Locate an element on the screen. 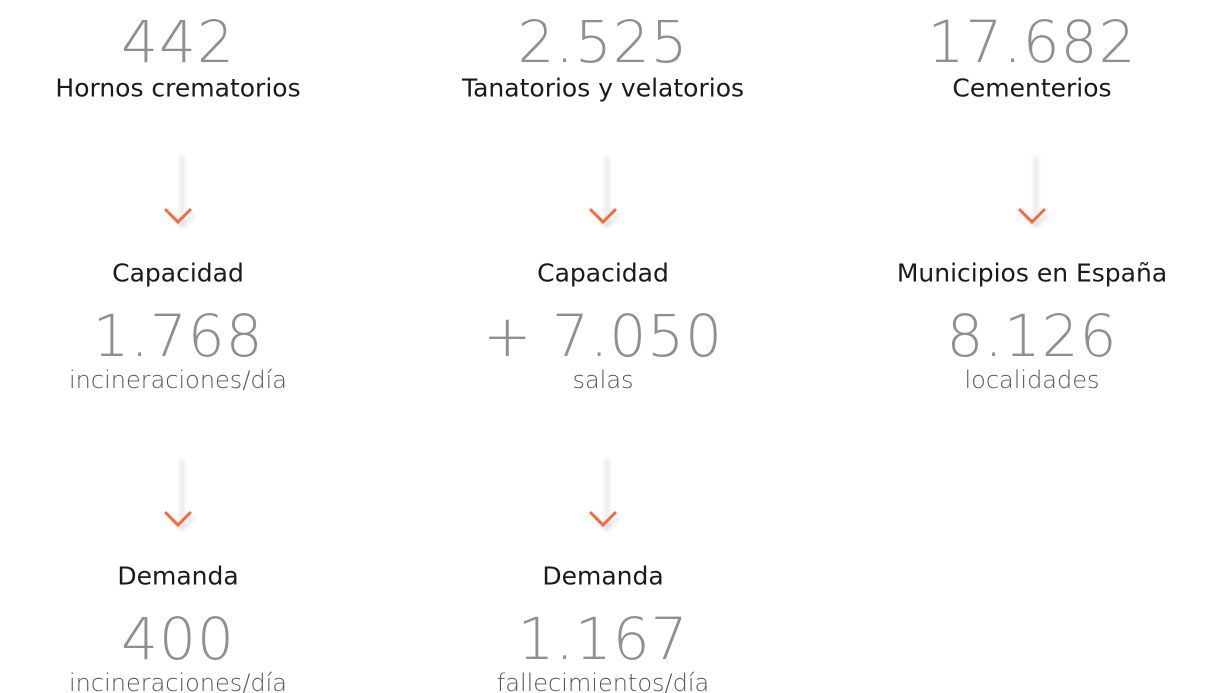 Image resolution: width=1210 pixels, height=693 pixels. stat-label: Hornos crematorios is located at coordinates (178, 88).